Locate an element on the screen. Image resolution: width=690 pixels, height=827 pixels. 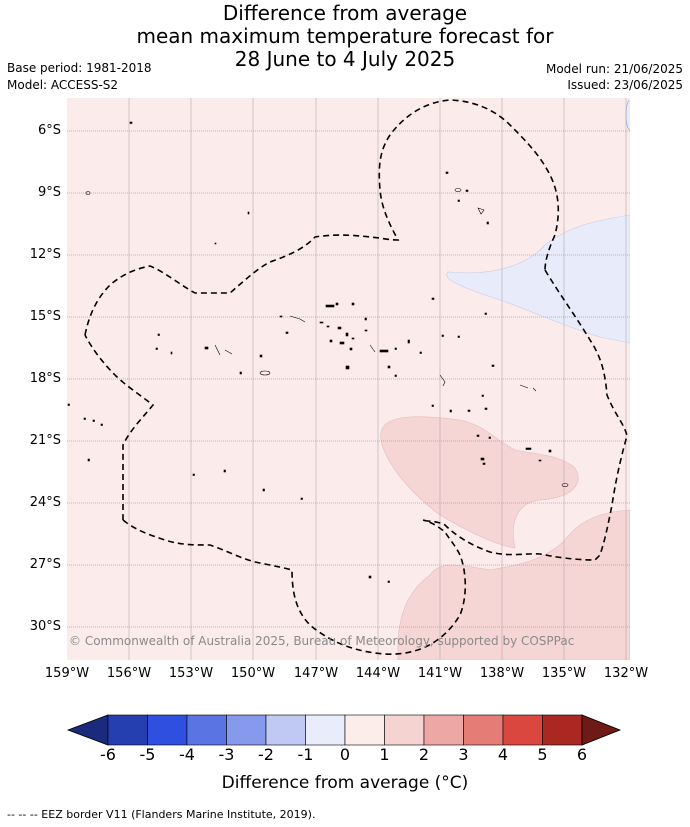
lat-label-27s: 27°S is located at coordinates (45, 564).